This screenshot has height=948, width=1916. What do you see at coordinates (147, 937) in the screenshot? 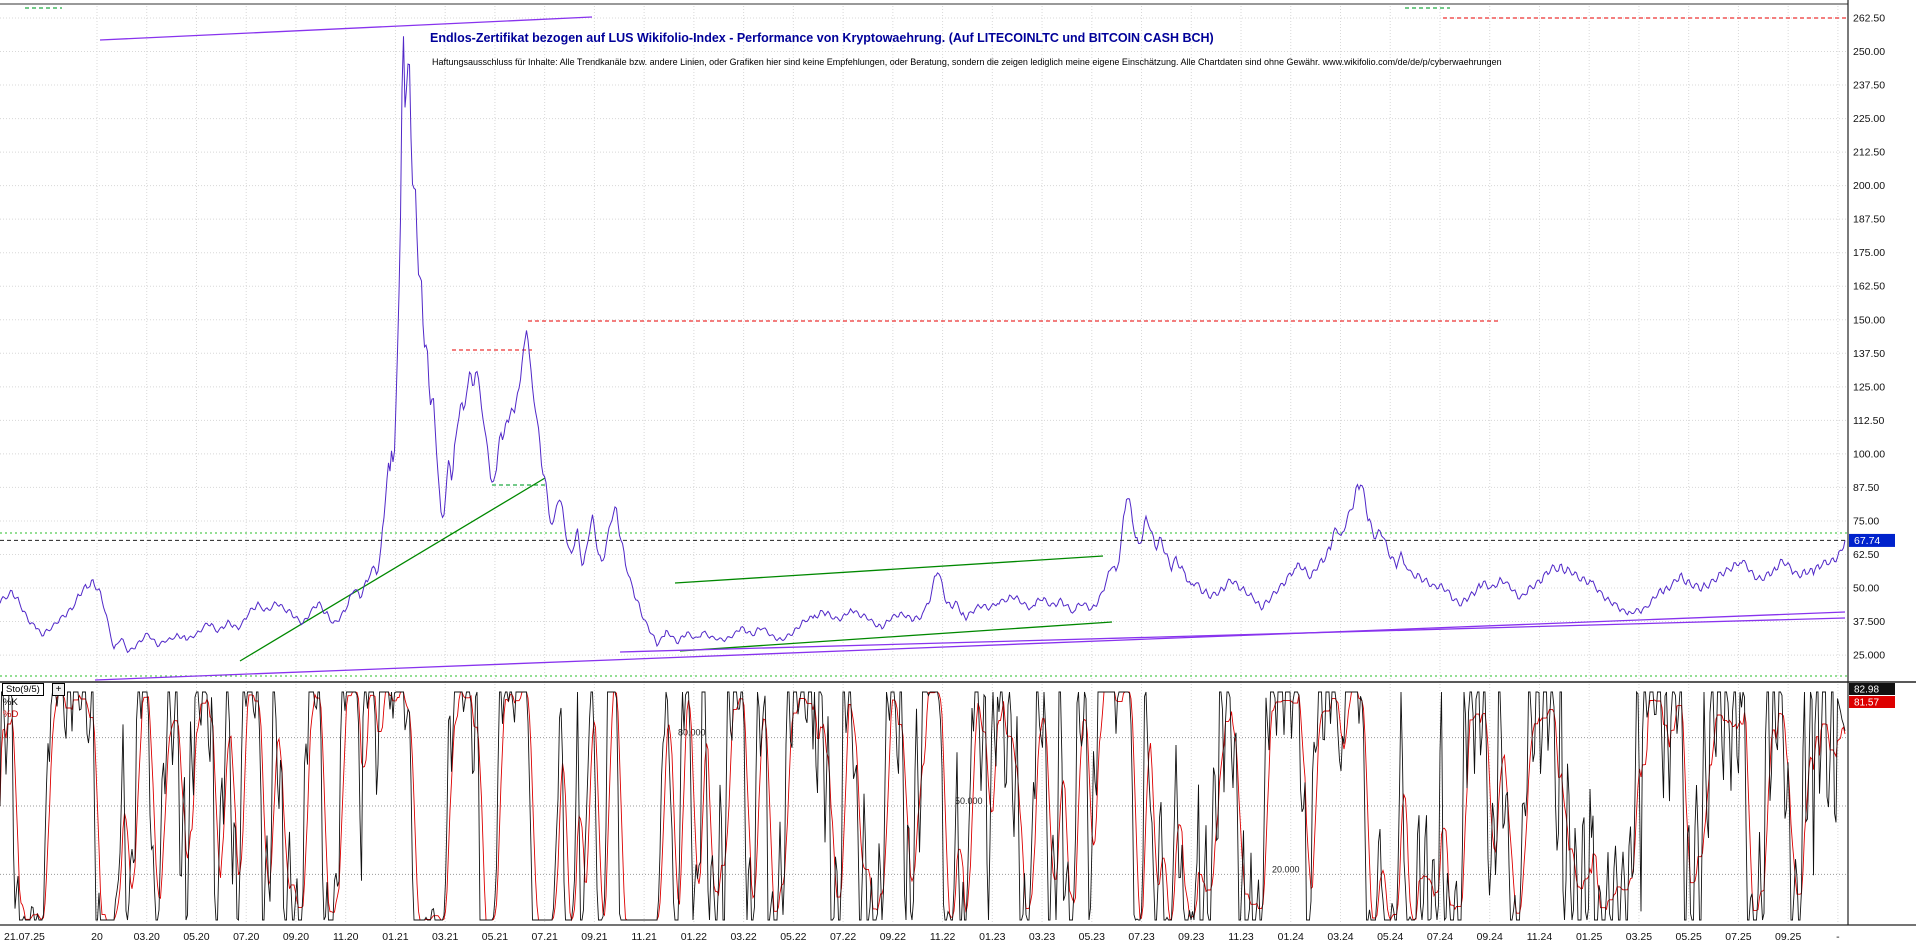
I see `x-axis-label: 03.20` at bounding box center [147, 937].